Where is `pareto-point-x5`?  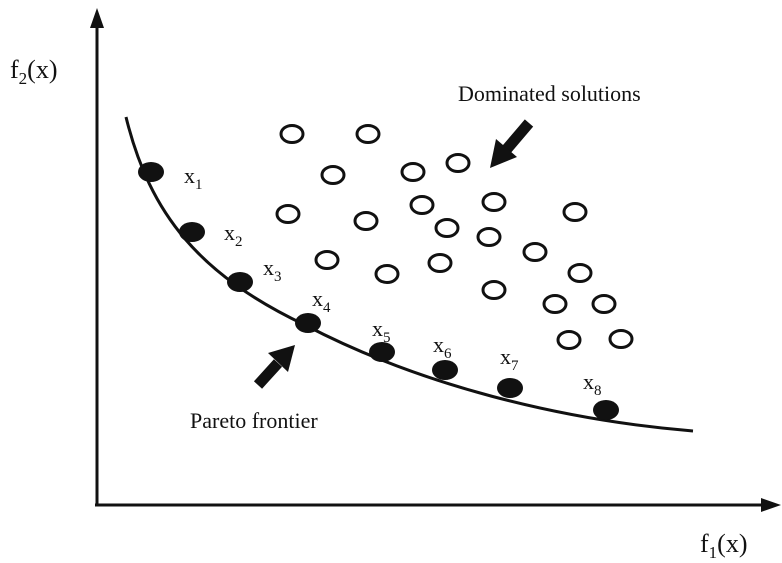 pareto-point-x5 is located at coordinates (382, 352).